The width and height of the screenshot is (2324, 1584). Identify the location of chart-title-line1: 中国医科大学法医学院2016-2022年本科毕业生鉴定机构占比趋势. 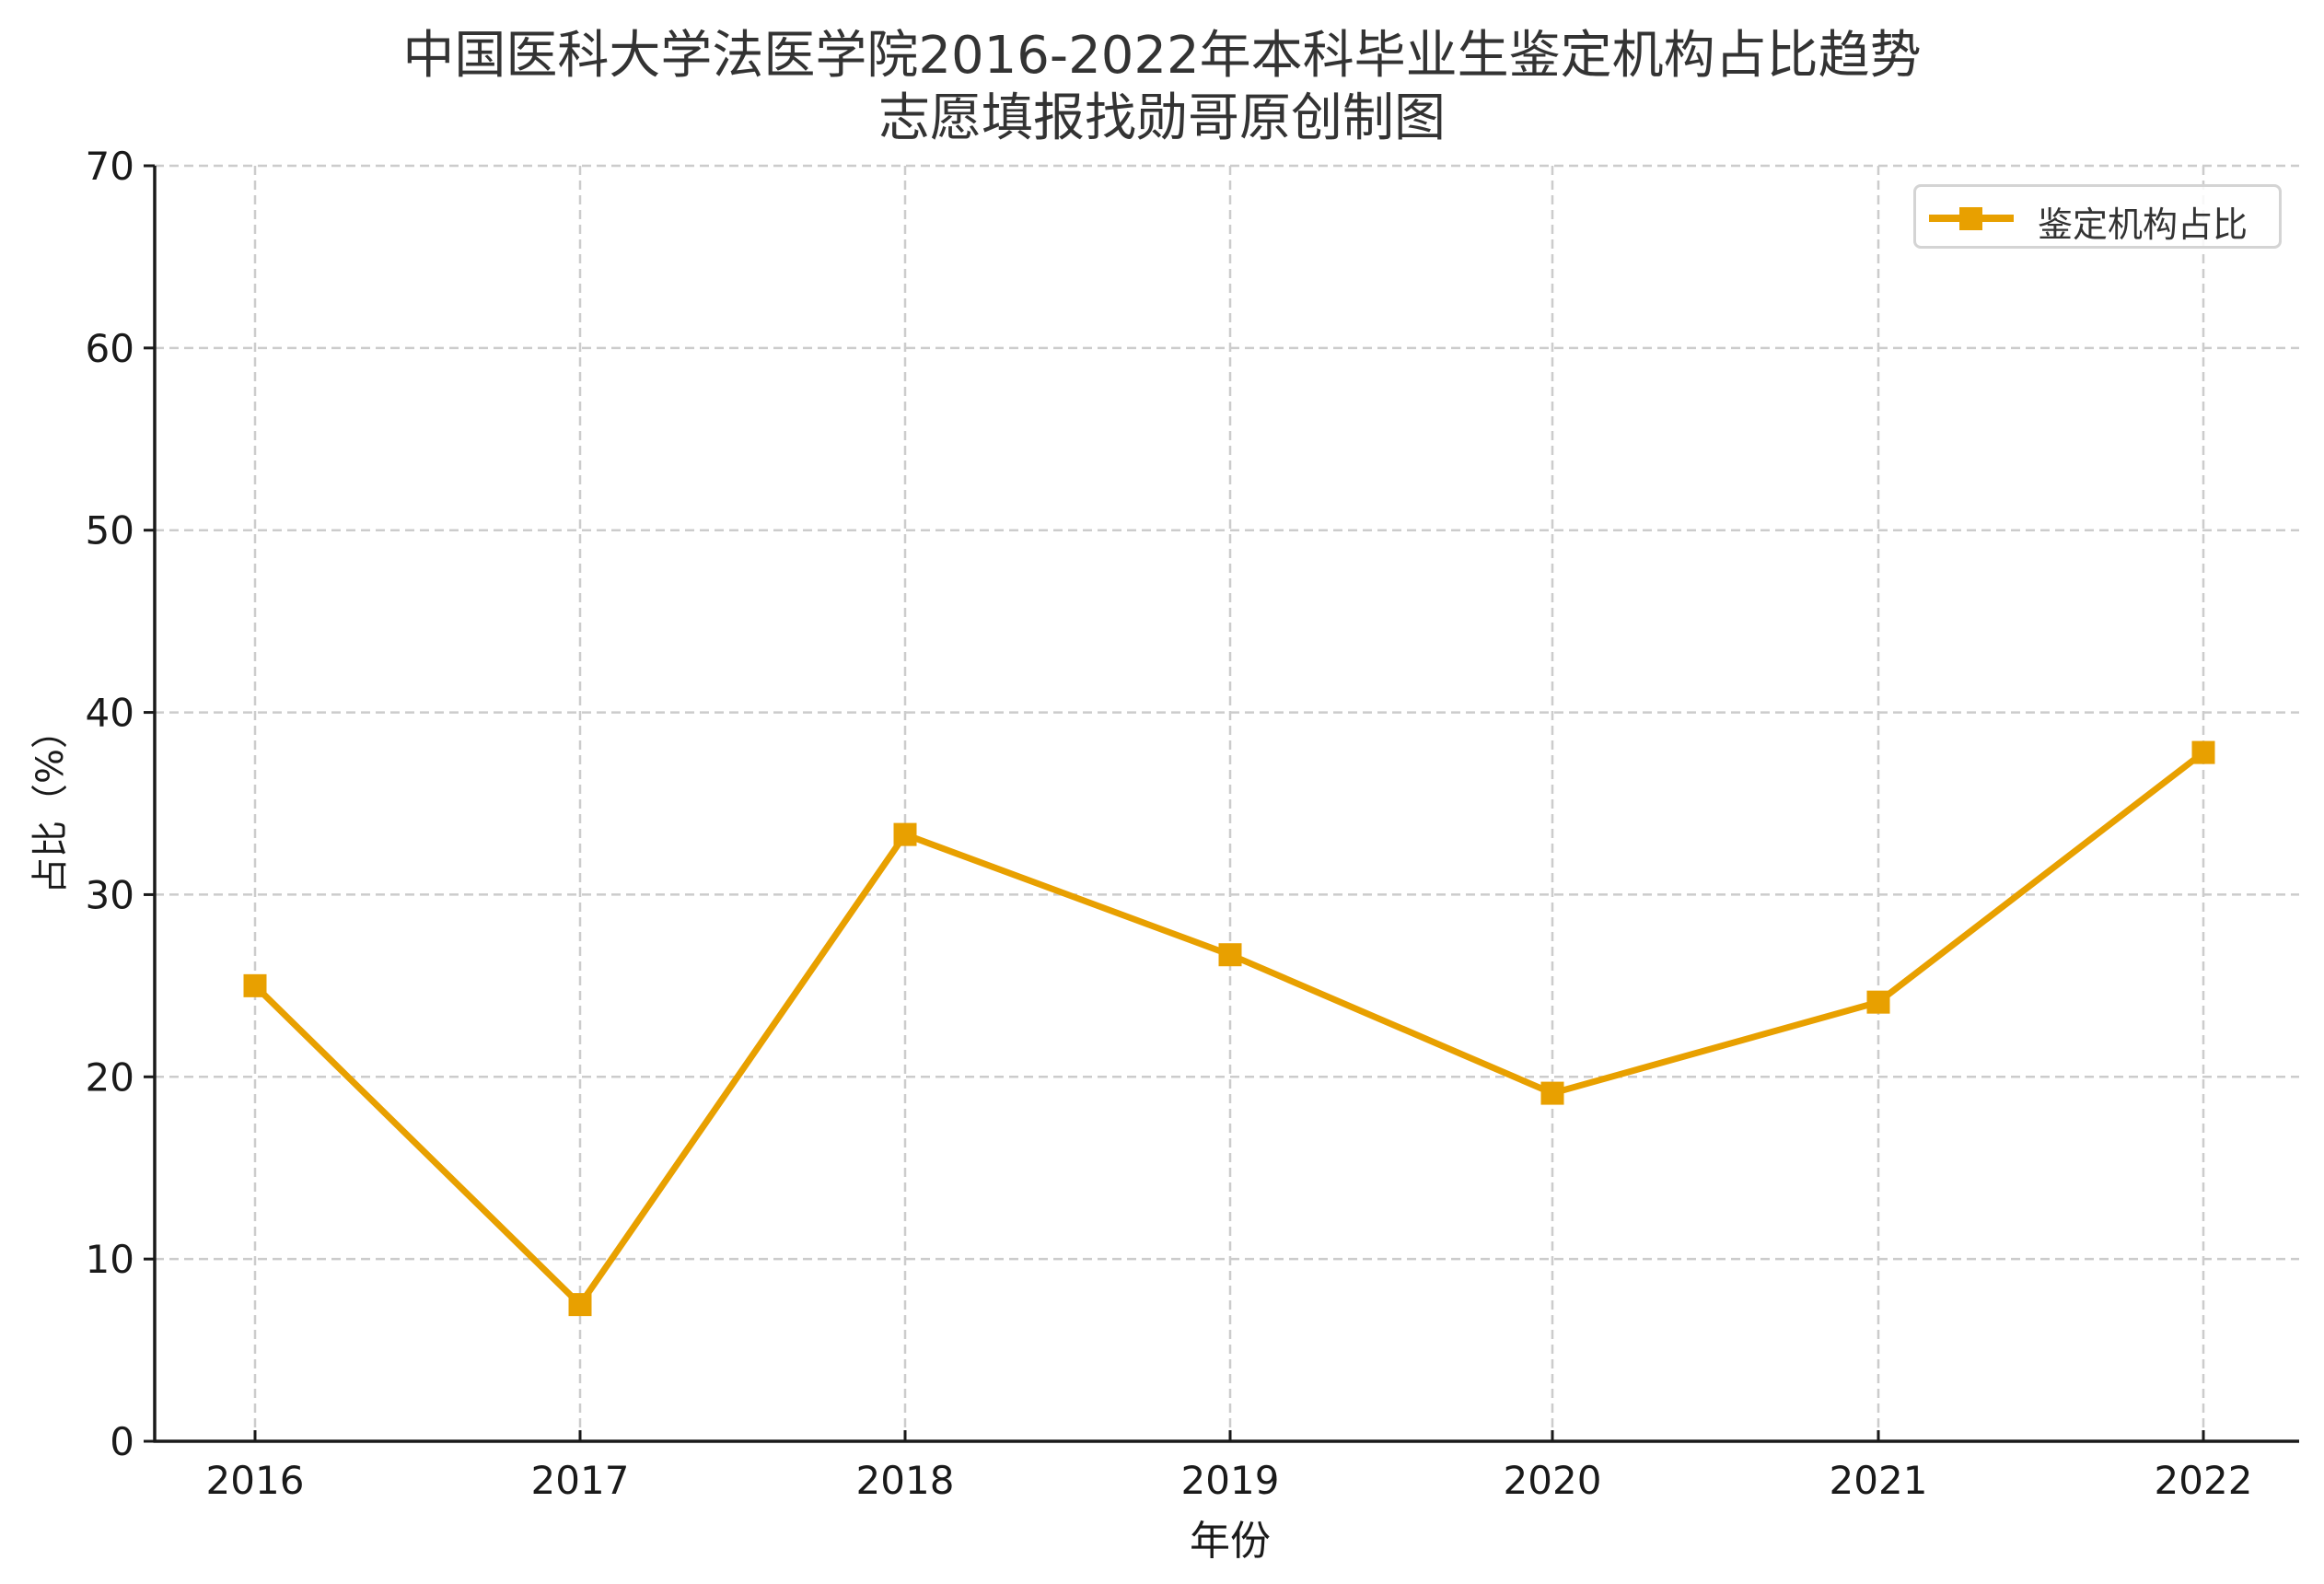
(1162, 56).